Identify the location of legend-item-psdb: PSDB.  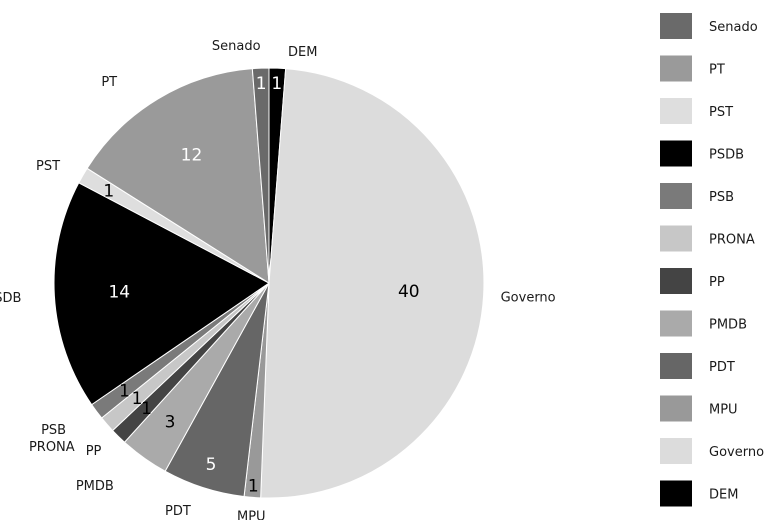
(702, 153).